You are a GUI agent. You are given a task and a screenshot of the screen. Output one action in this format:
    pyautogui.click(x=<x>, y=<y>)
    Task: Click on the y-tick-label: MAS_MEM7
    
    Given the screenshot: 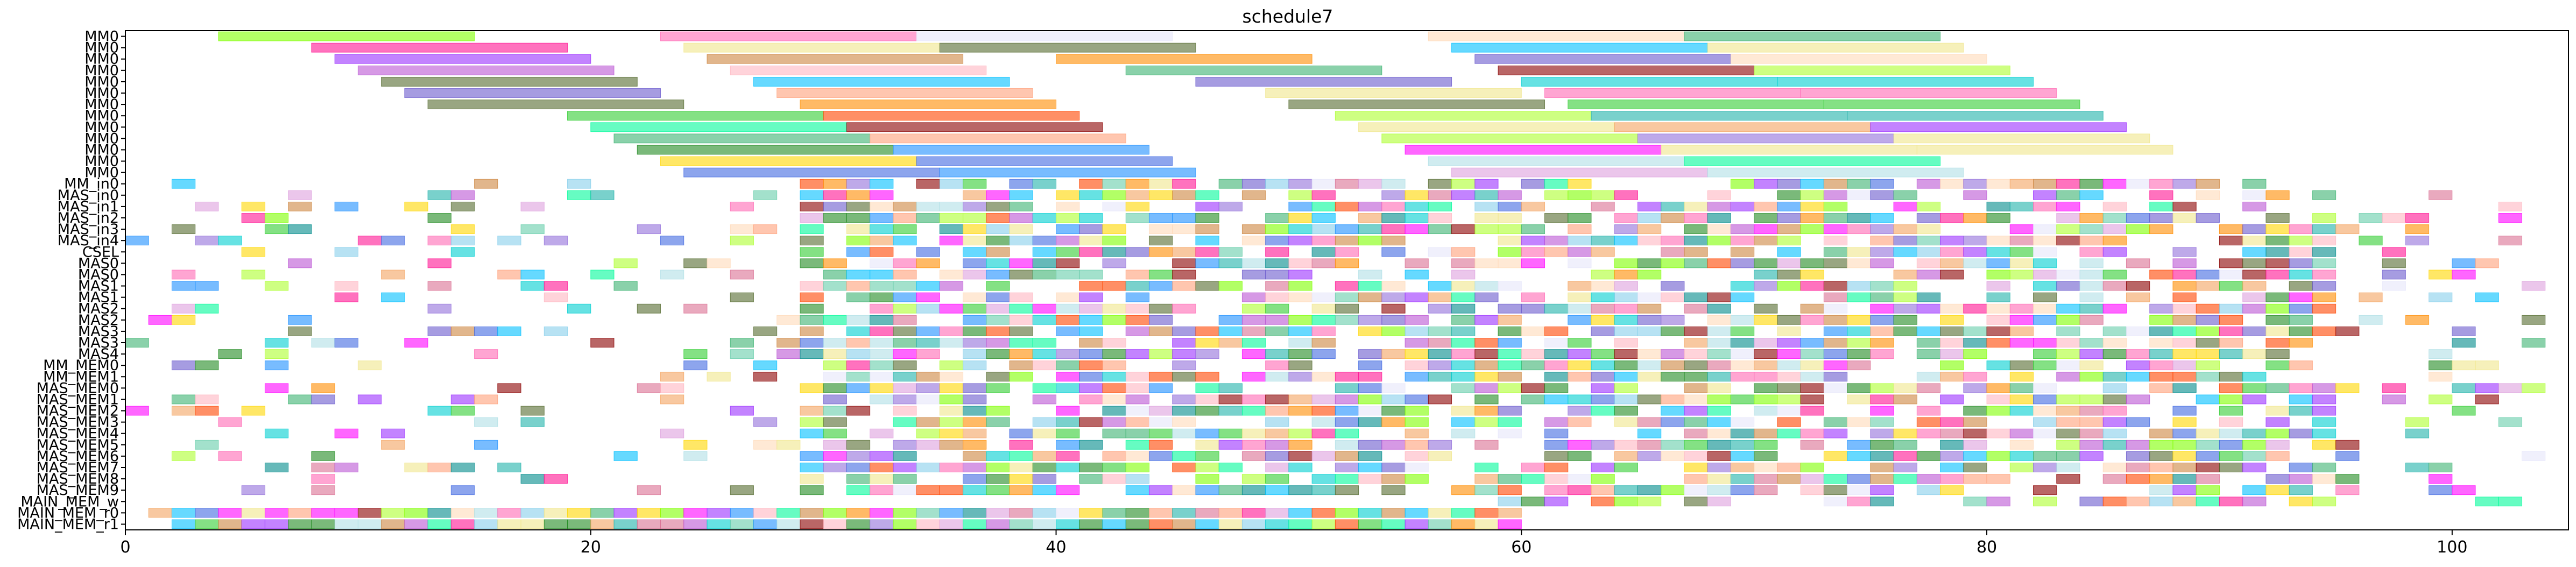 What is the action you would take?
    pyautogui.click(x=78, y=467)
    